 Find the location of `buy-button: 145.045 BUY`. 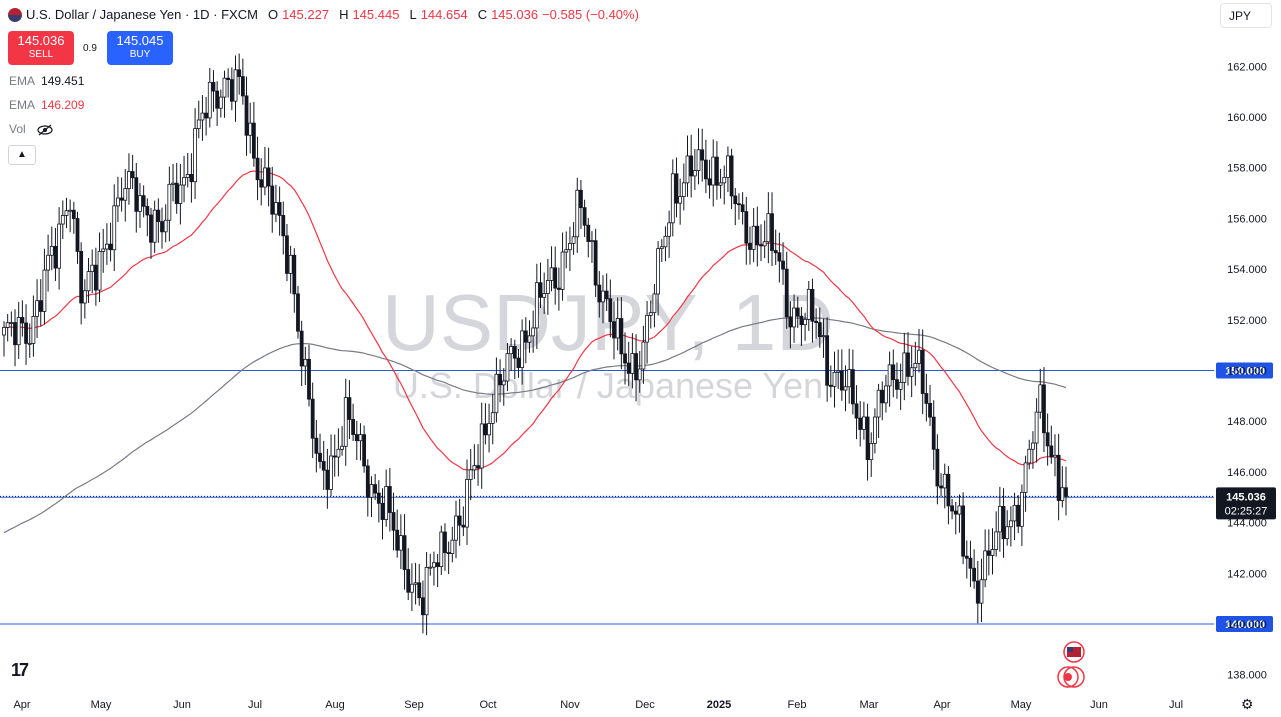

buy-button: 145.045 BUY is located at coordinates (140, 48).